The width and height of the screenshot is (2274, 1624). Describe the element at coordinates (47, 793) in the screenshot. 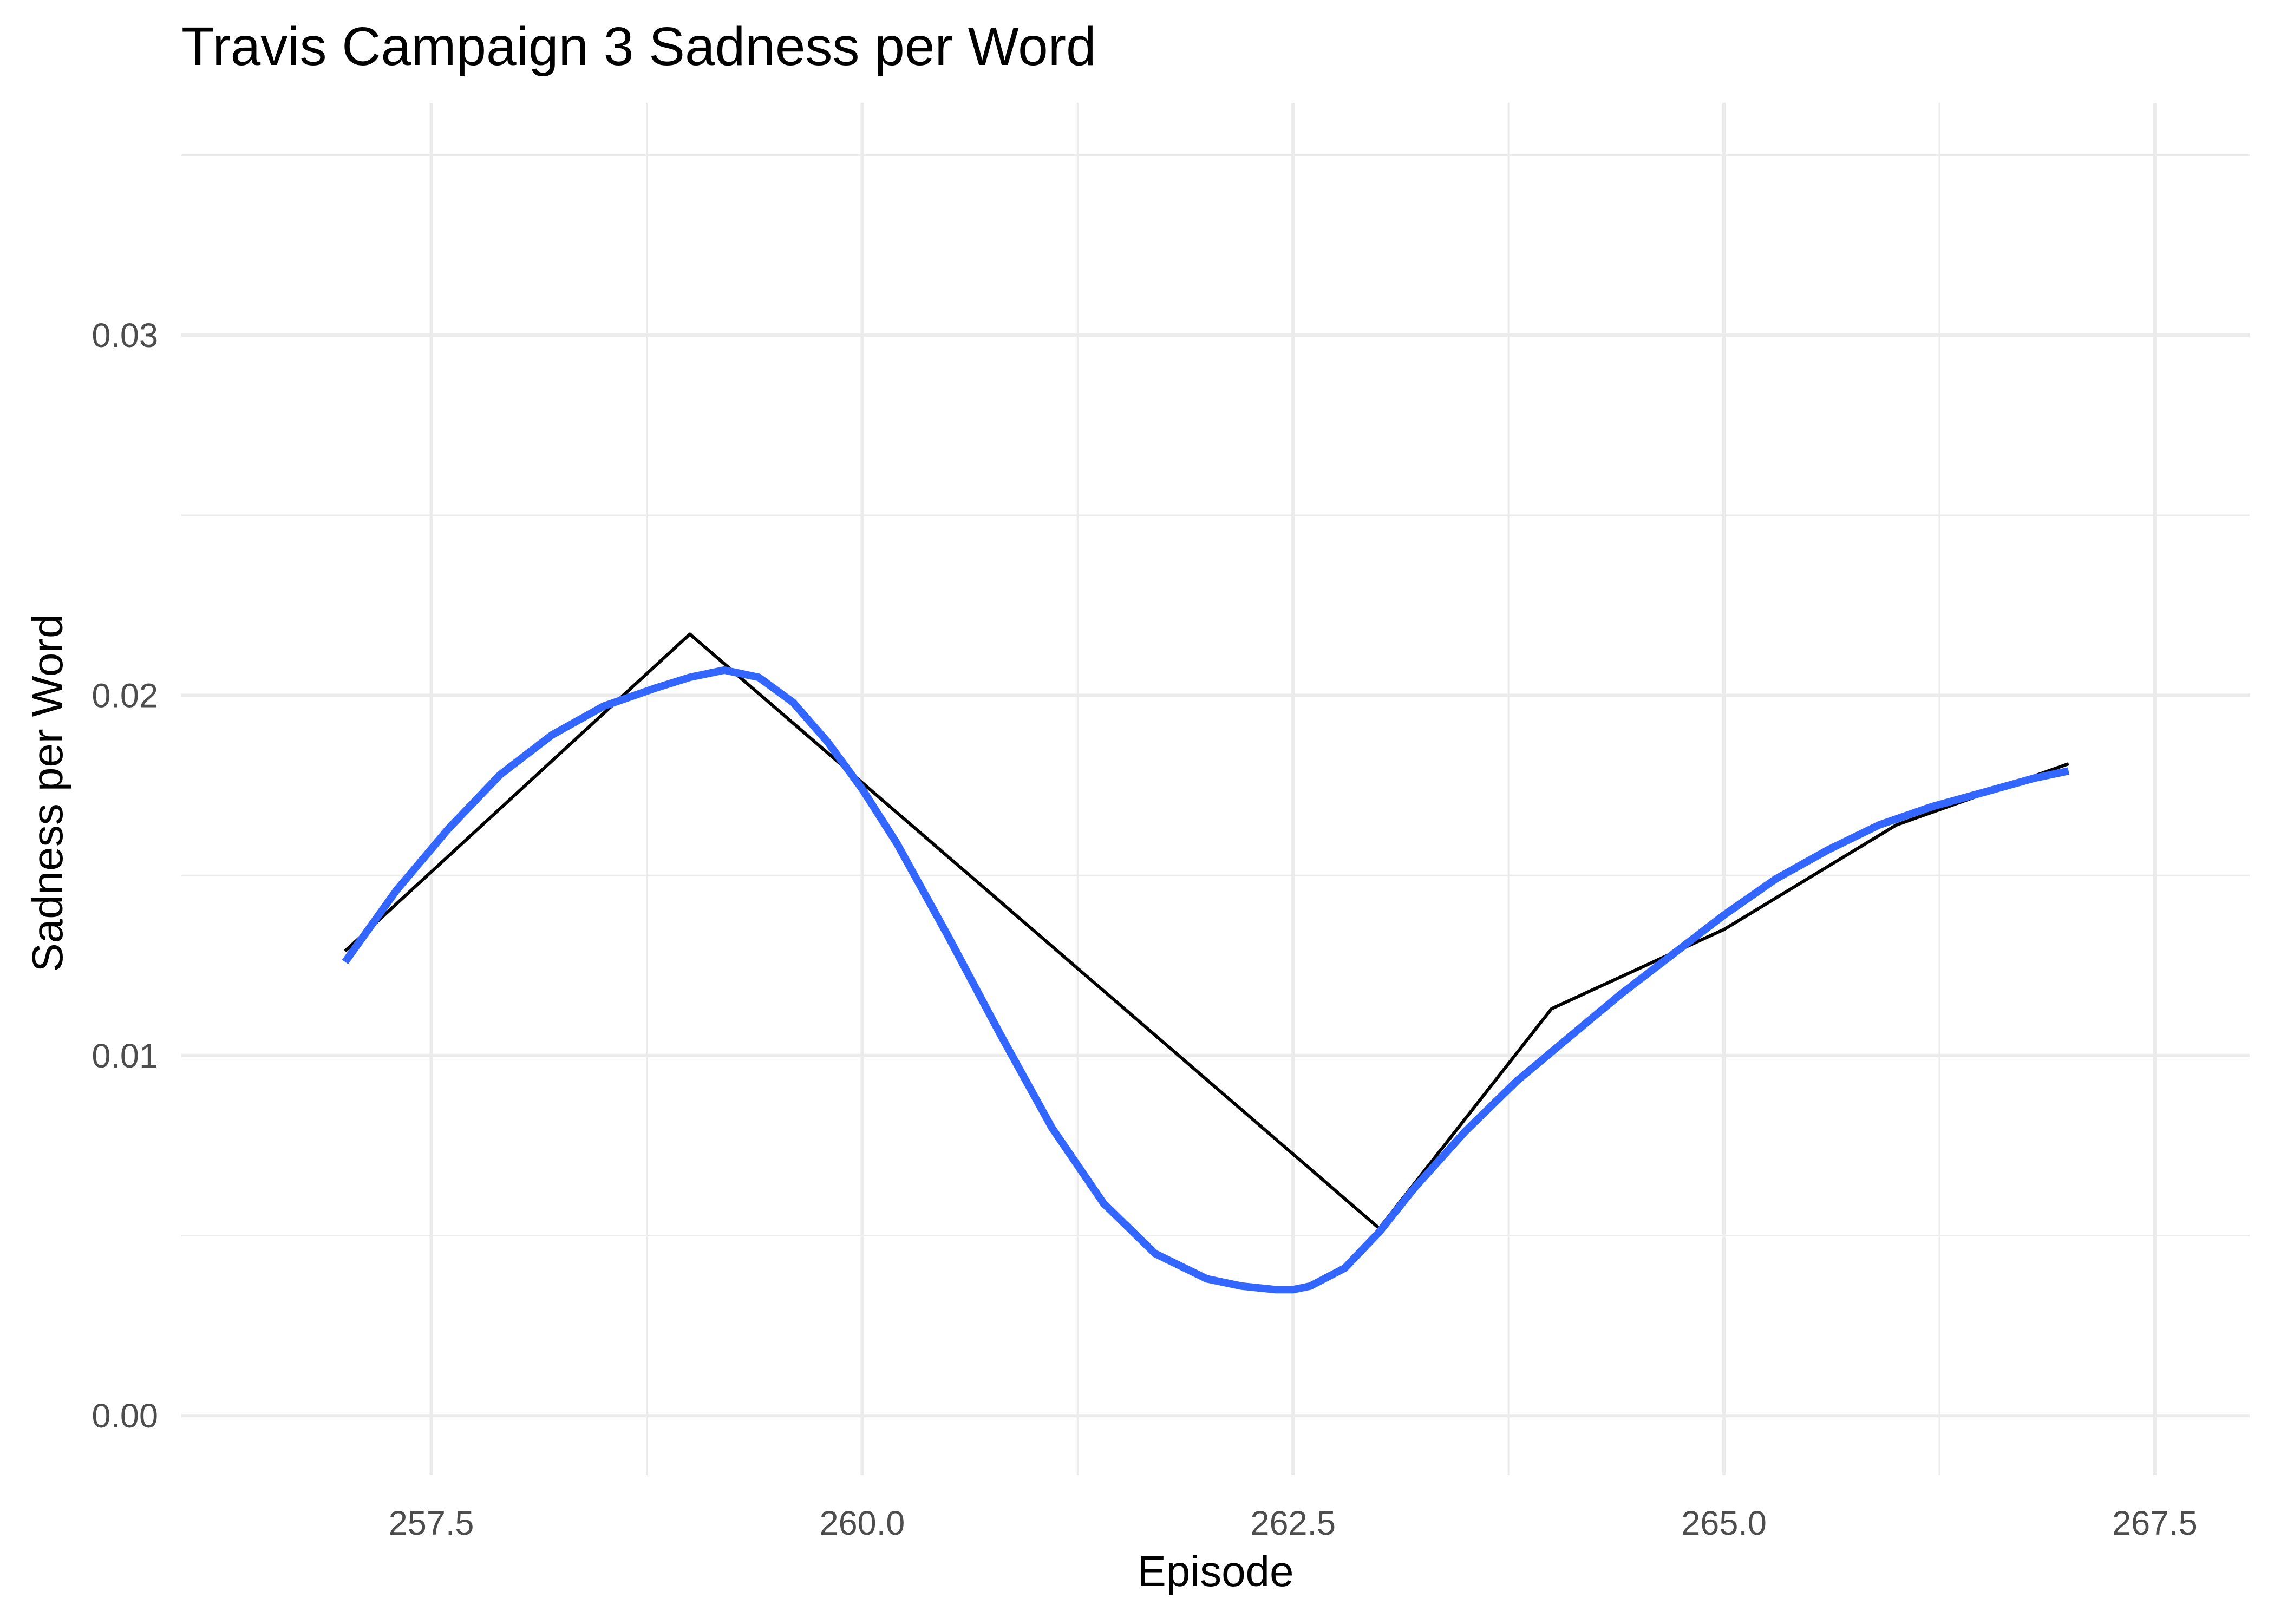

I see `y-axis-title: Sadness per Word` at that location.